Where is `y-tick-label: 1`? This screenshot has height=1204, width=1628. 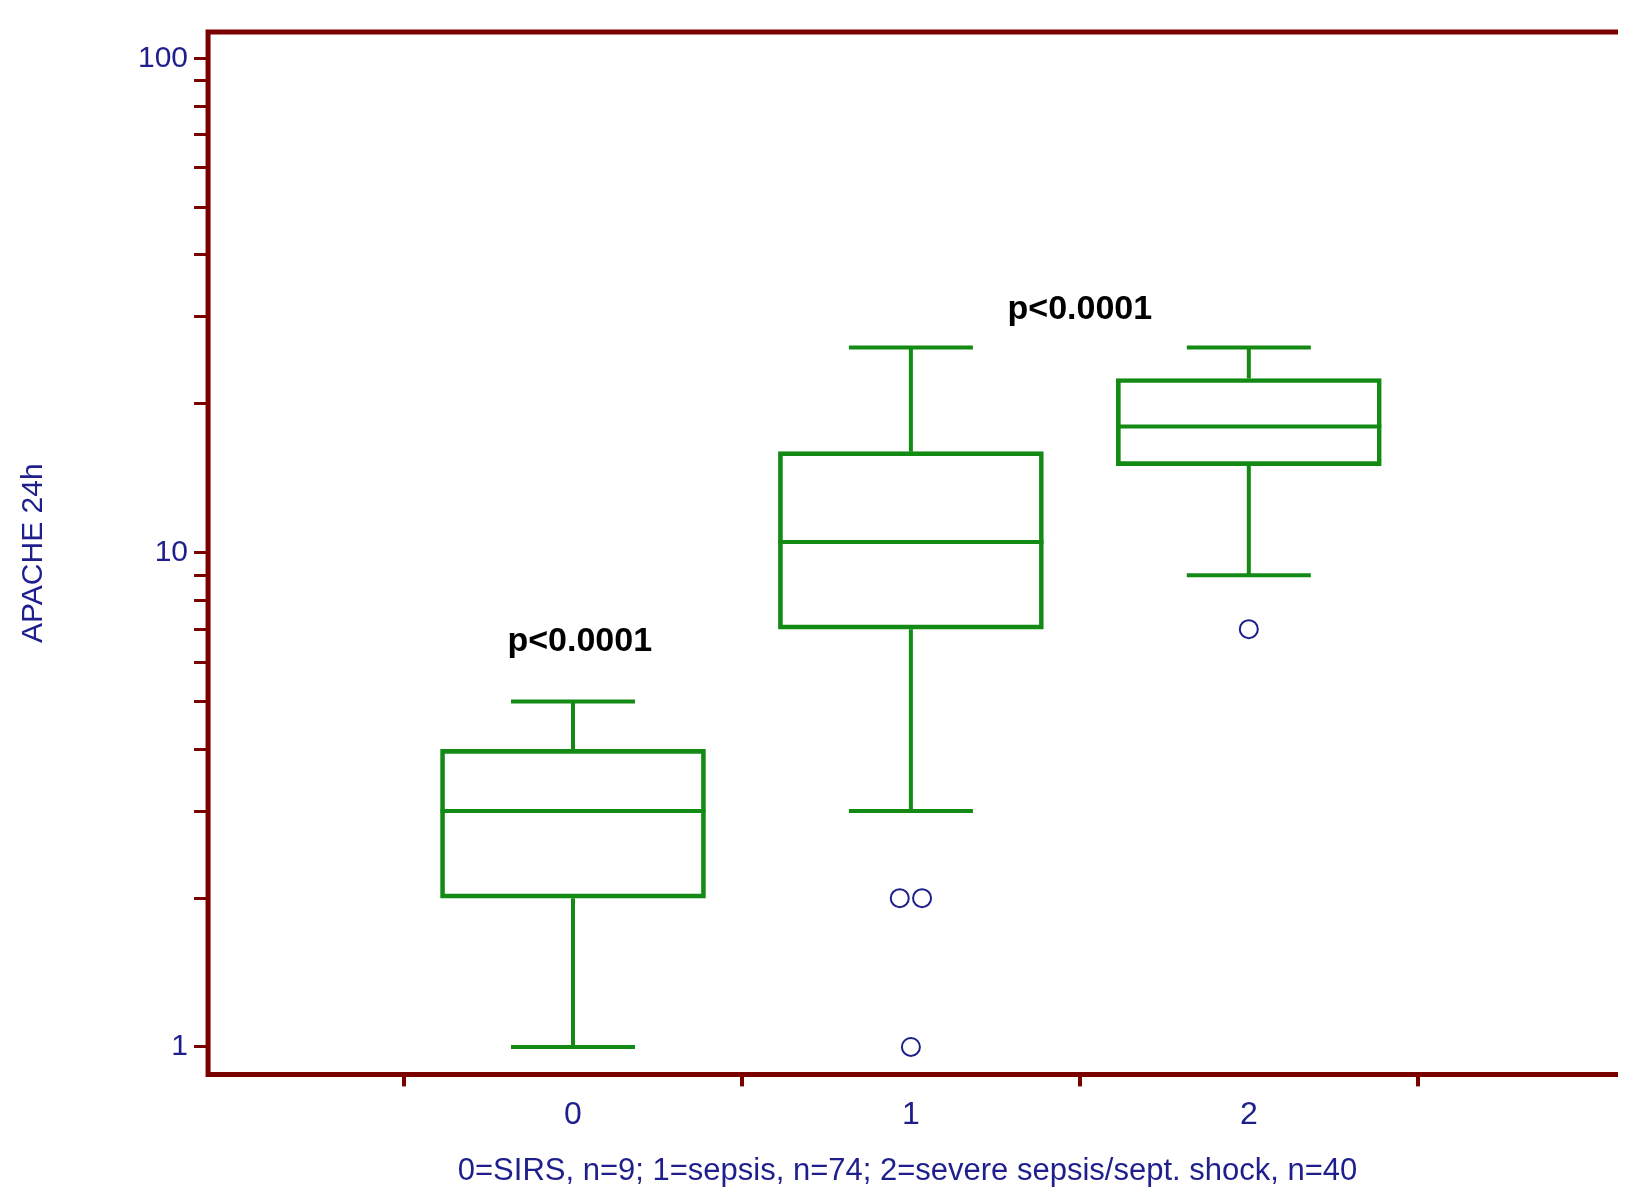 y-tick-label: 1 is located at coordinates (180, 1045).